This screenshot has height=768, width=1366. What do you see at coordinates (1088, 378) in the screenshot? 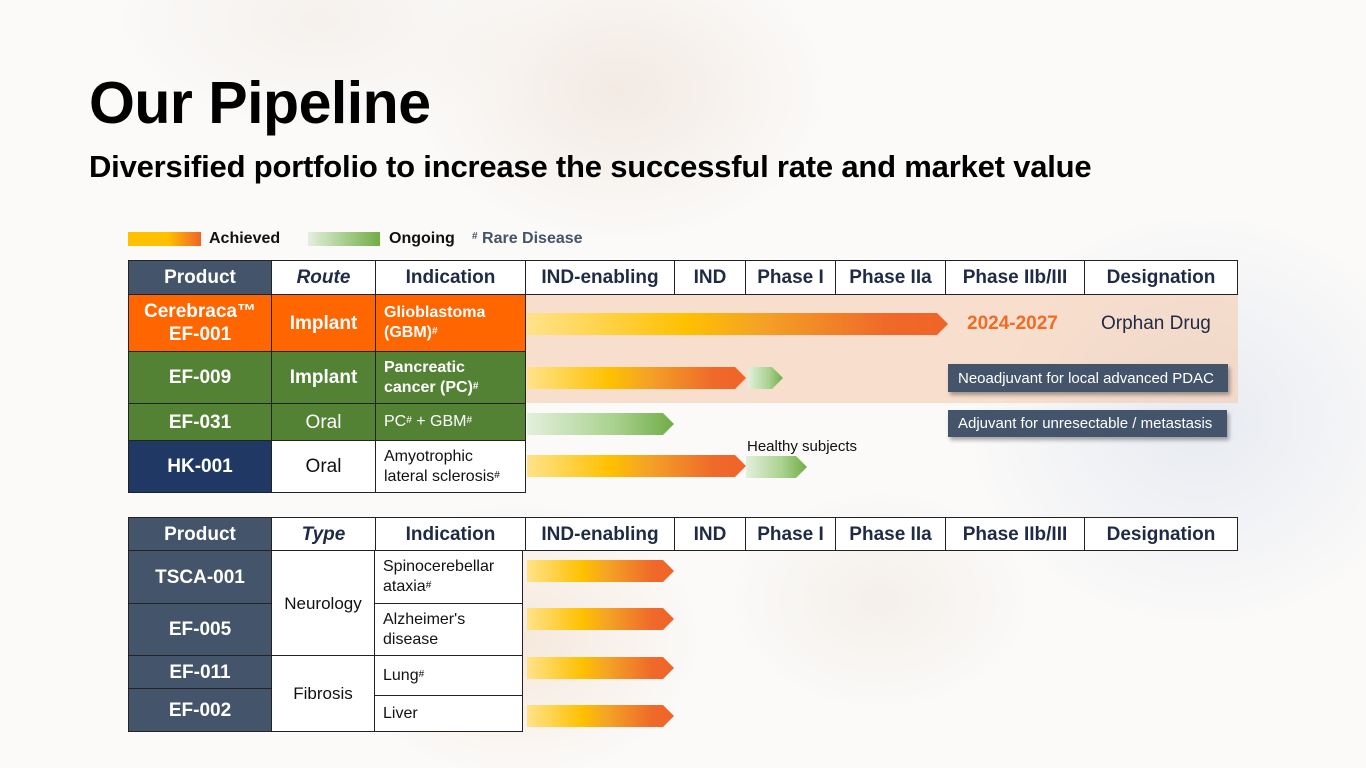
I see `callout-neoadjuvant: Neoadjuvant for local advanced PDAC` at bounding box center [1088, 378].